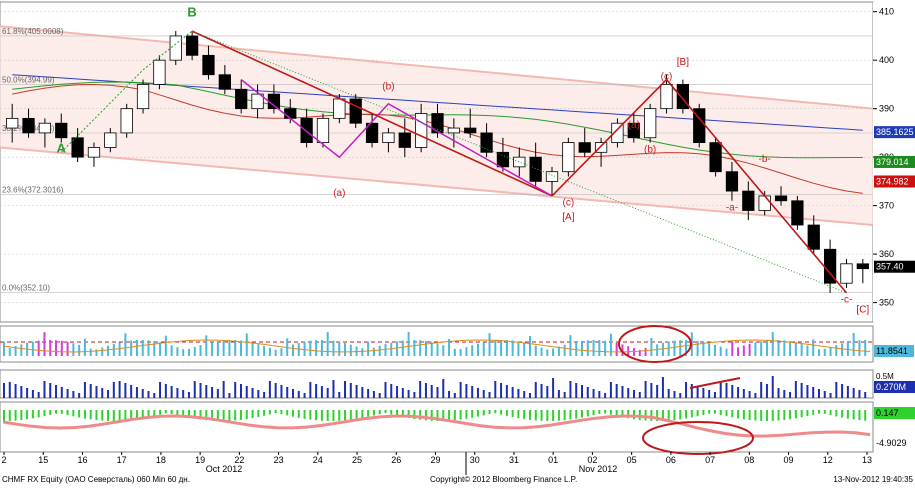 This screenshot has width=915, height=488. I want to click on volume-badge, so click(894, 387).